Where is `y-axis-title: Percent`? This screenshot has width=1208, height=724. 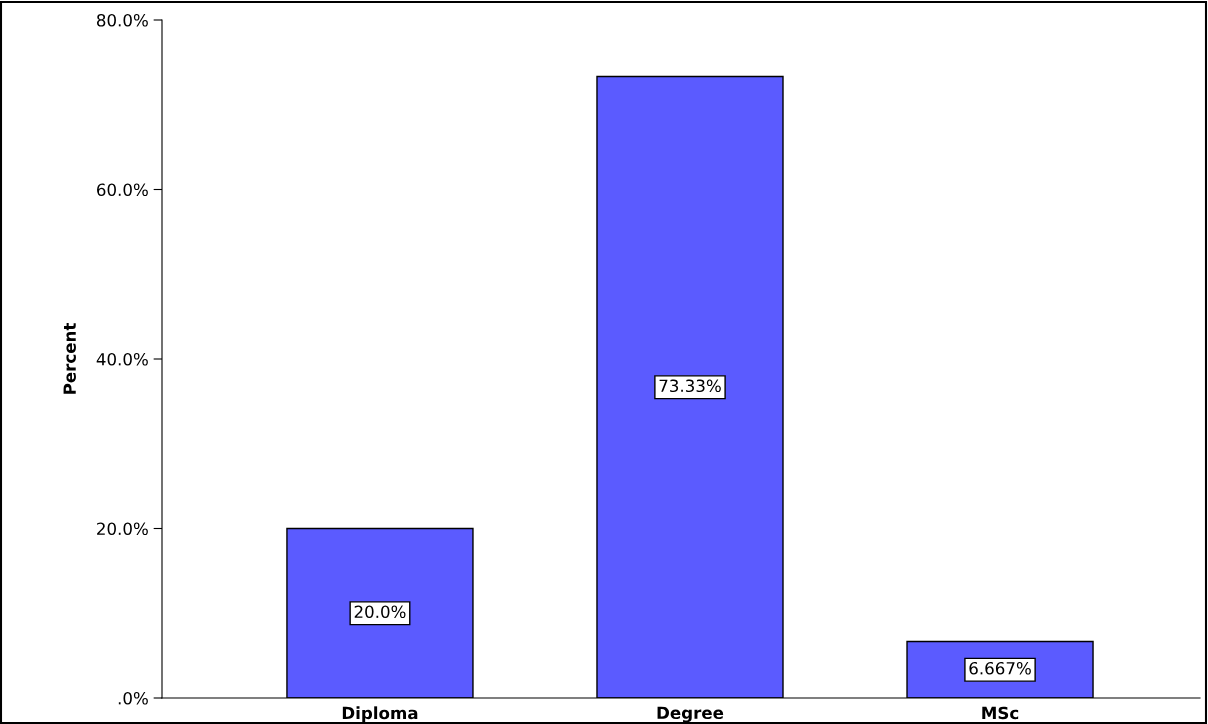 y-axis-title: Percent is located at coordinates (69, 358).